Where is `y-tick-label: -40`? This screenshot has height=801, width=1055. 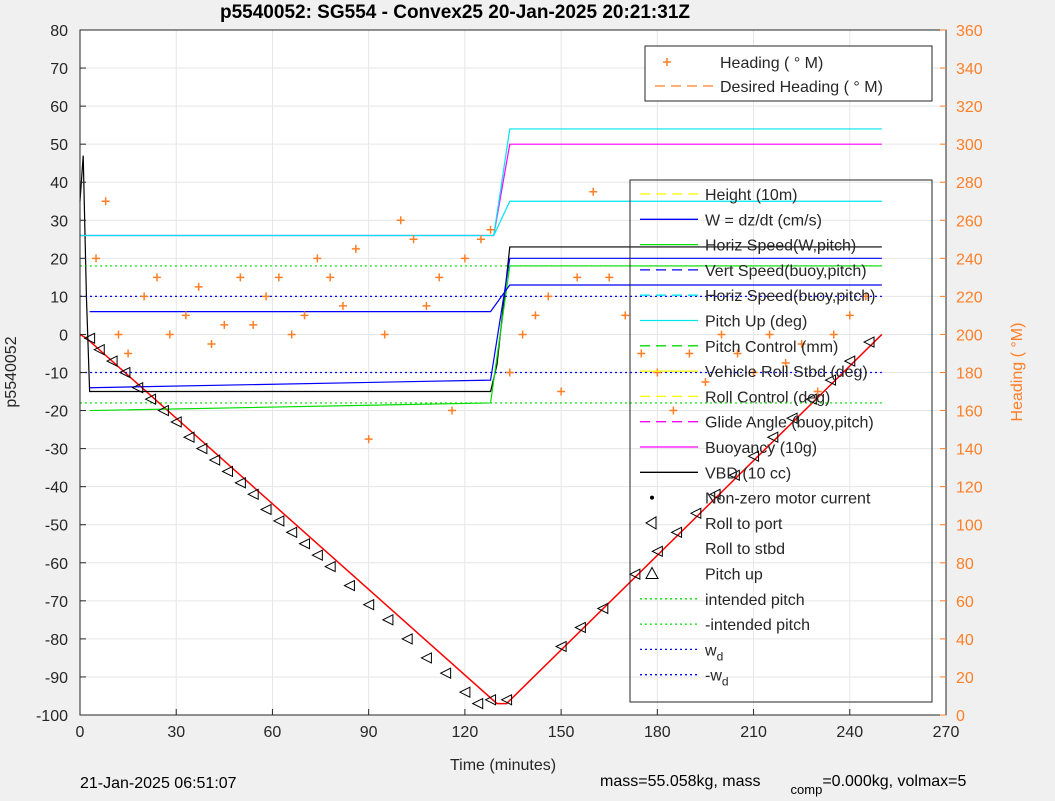 y-tick-label: -40 is located at coordinates (56, 488).